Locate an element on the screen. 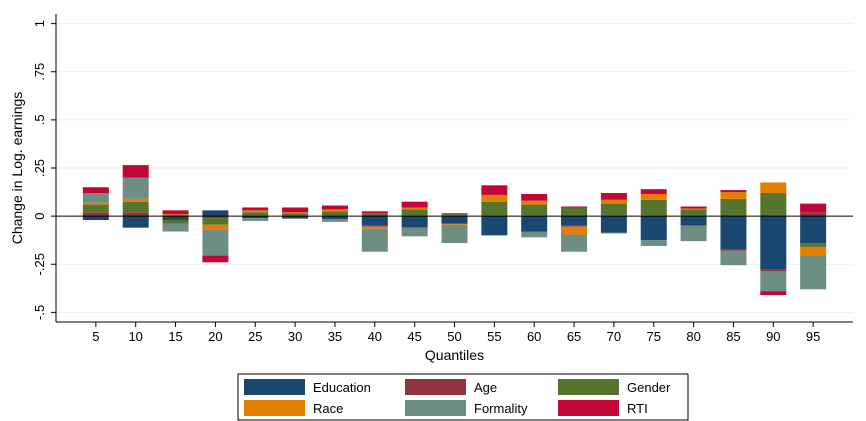 This screenshot has height=421, width=866. x-tick-label: 55 is located at coordinates (494, 336).